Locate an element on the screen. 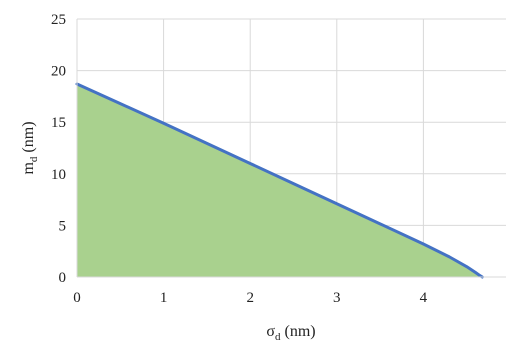 The image size is (506, 347). y-tick-label: 0 is located at coordinates (63, 278).